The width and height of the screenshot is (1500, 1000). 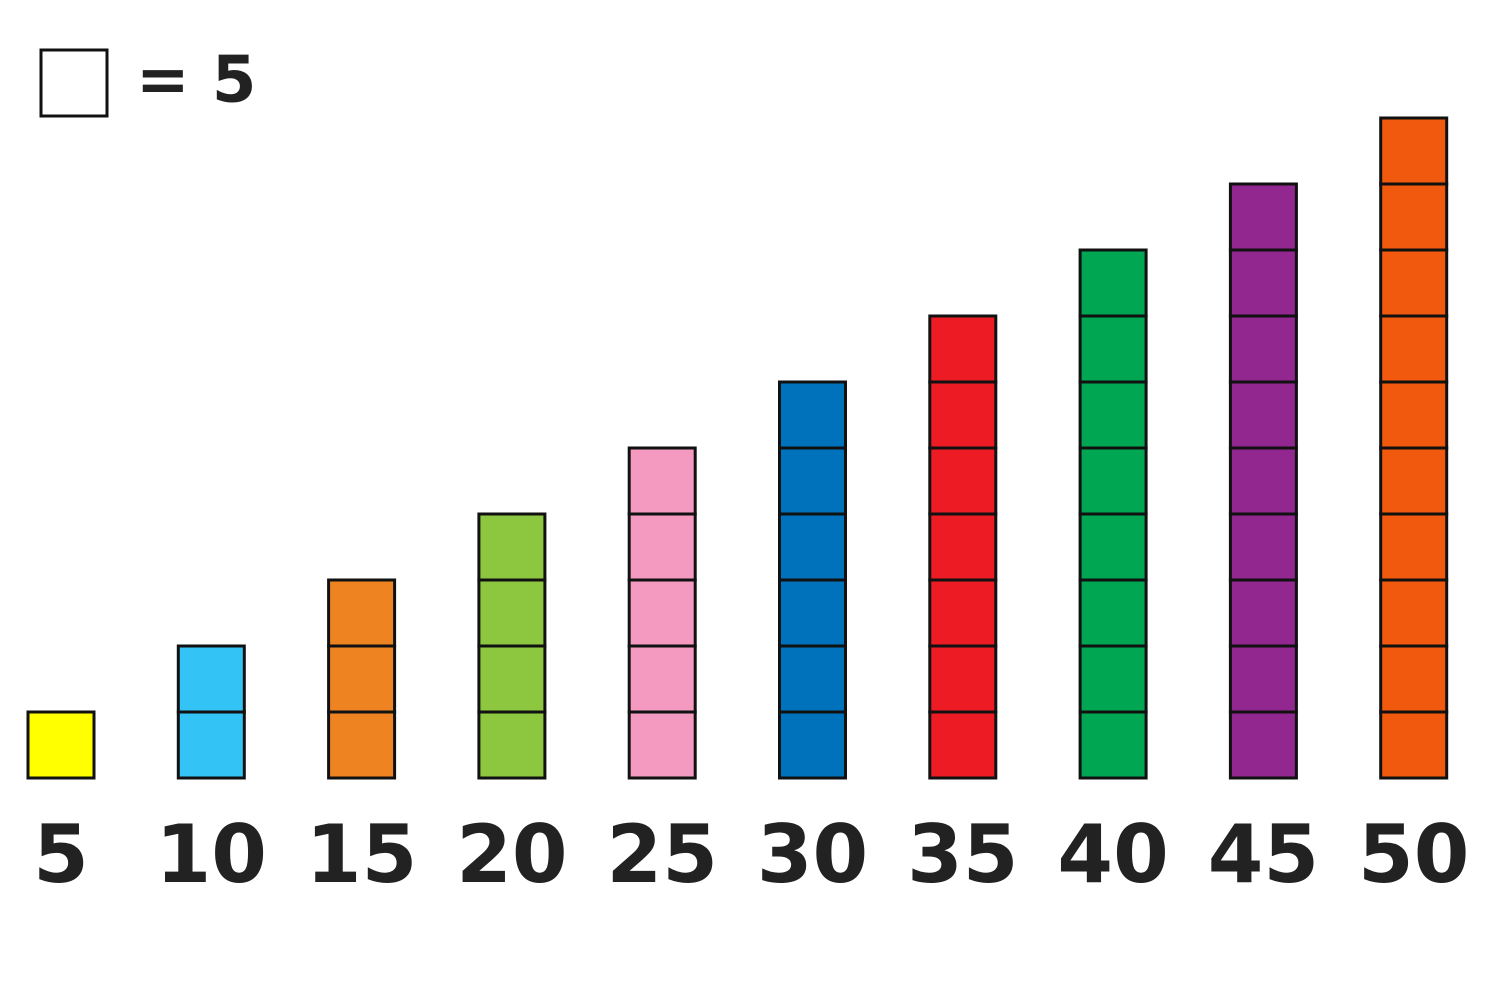 I want to click on value-label: 25, so click(x=662, y=854).